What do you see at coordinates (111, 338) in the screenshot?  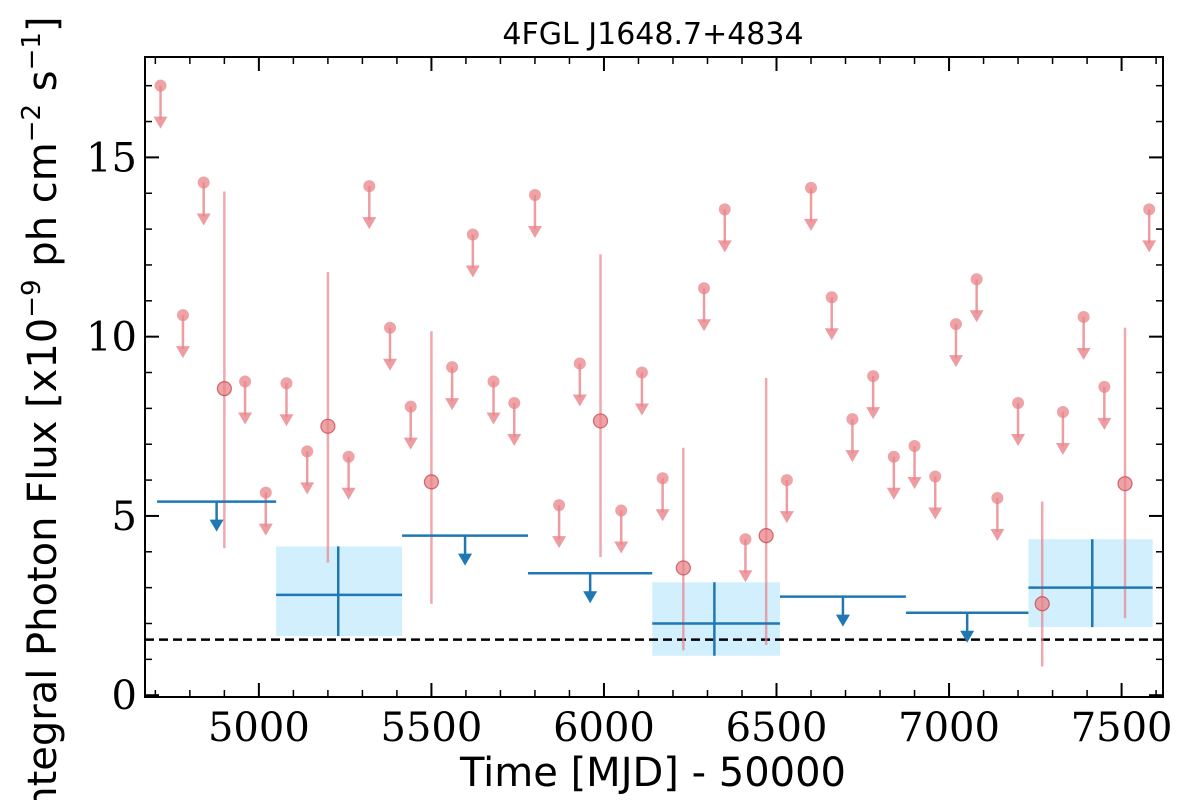 I see `y-tick-label: 10` at bounding box center [111, 338].